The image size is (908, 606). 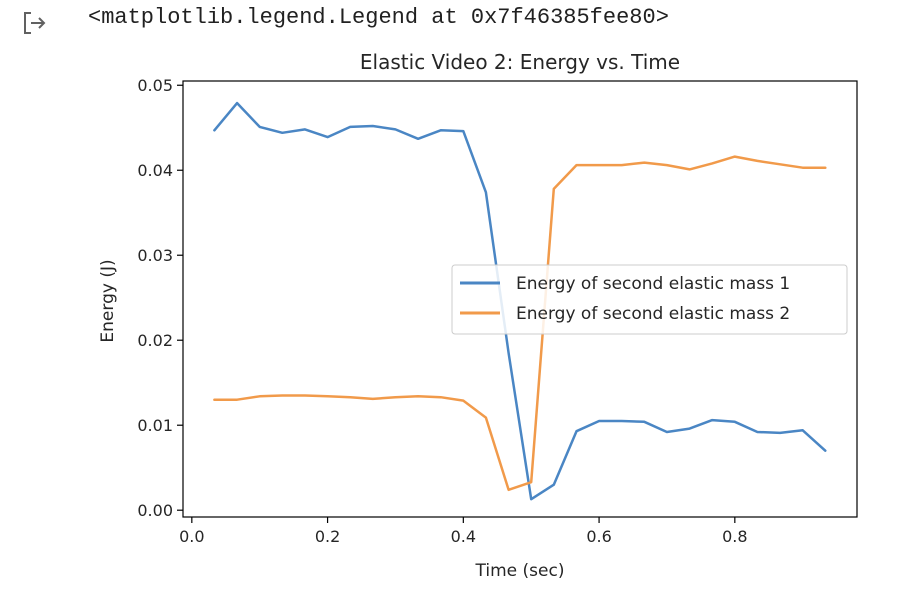 I want to click on y-tick-label: 0.00, so click(x=155, y=510).